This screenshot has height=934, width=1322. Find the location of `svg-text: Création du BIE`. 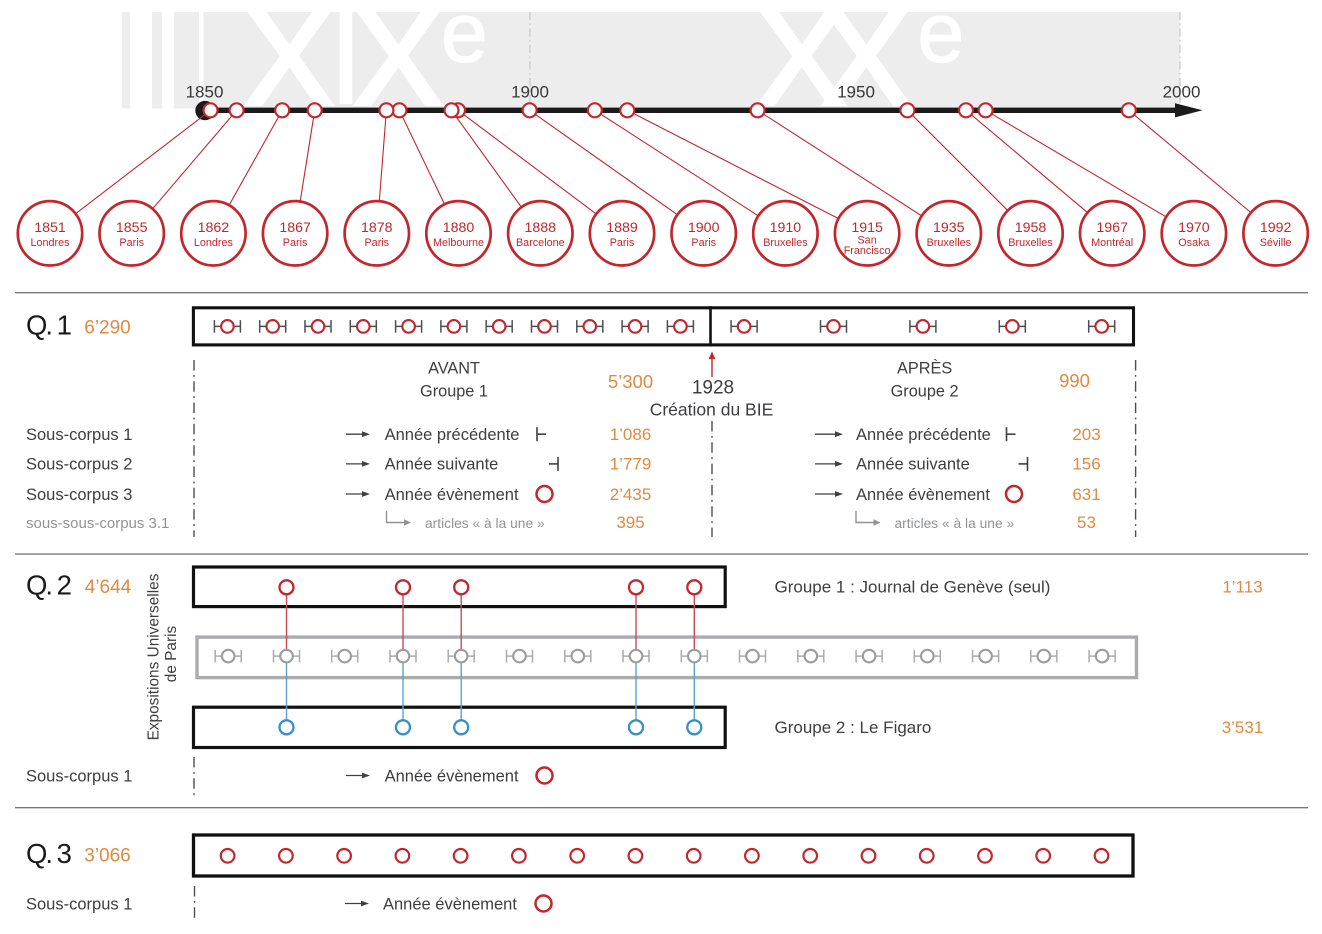

svg-text: Création du BIE is located at coordinates (712, 410).